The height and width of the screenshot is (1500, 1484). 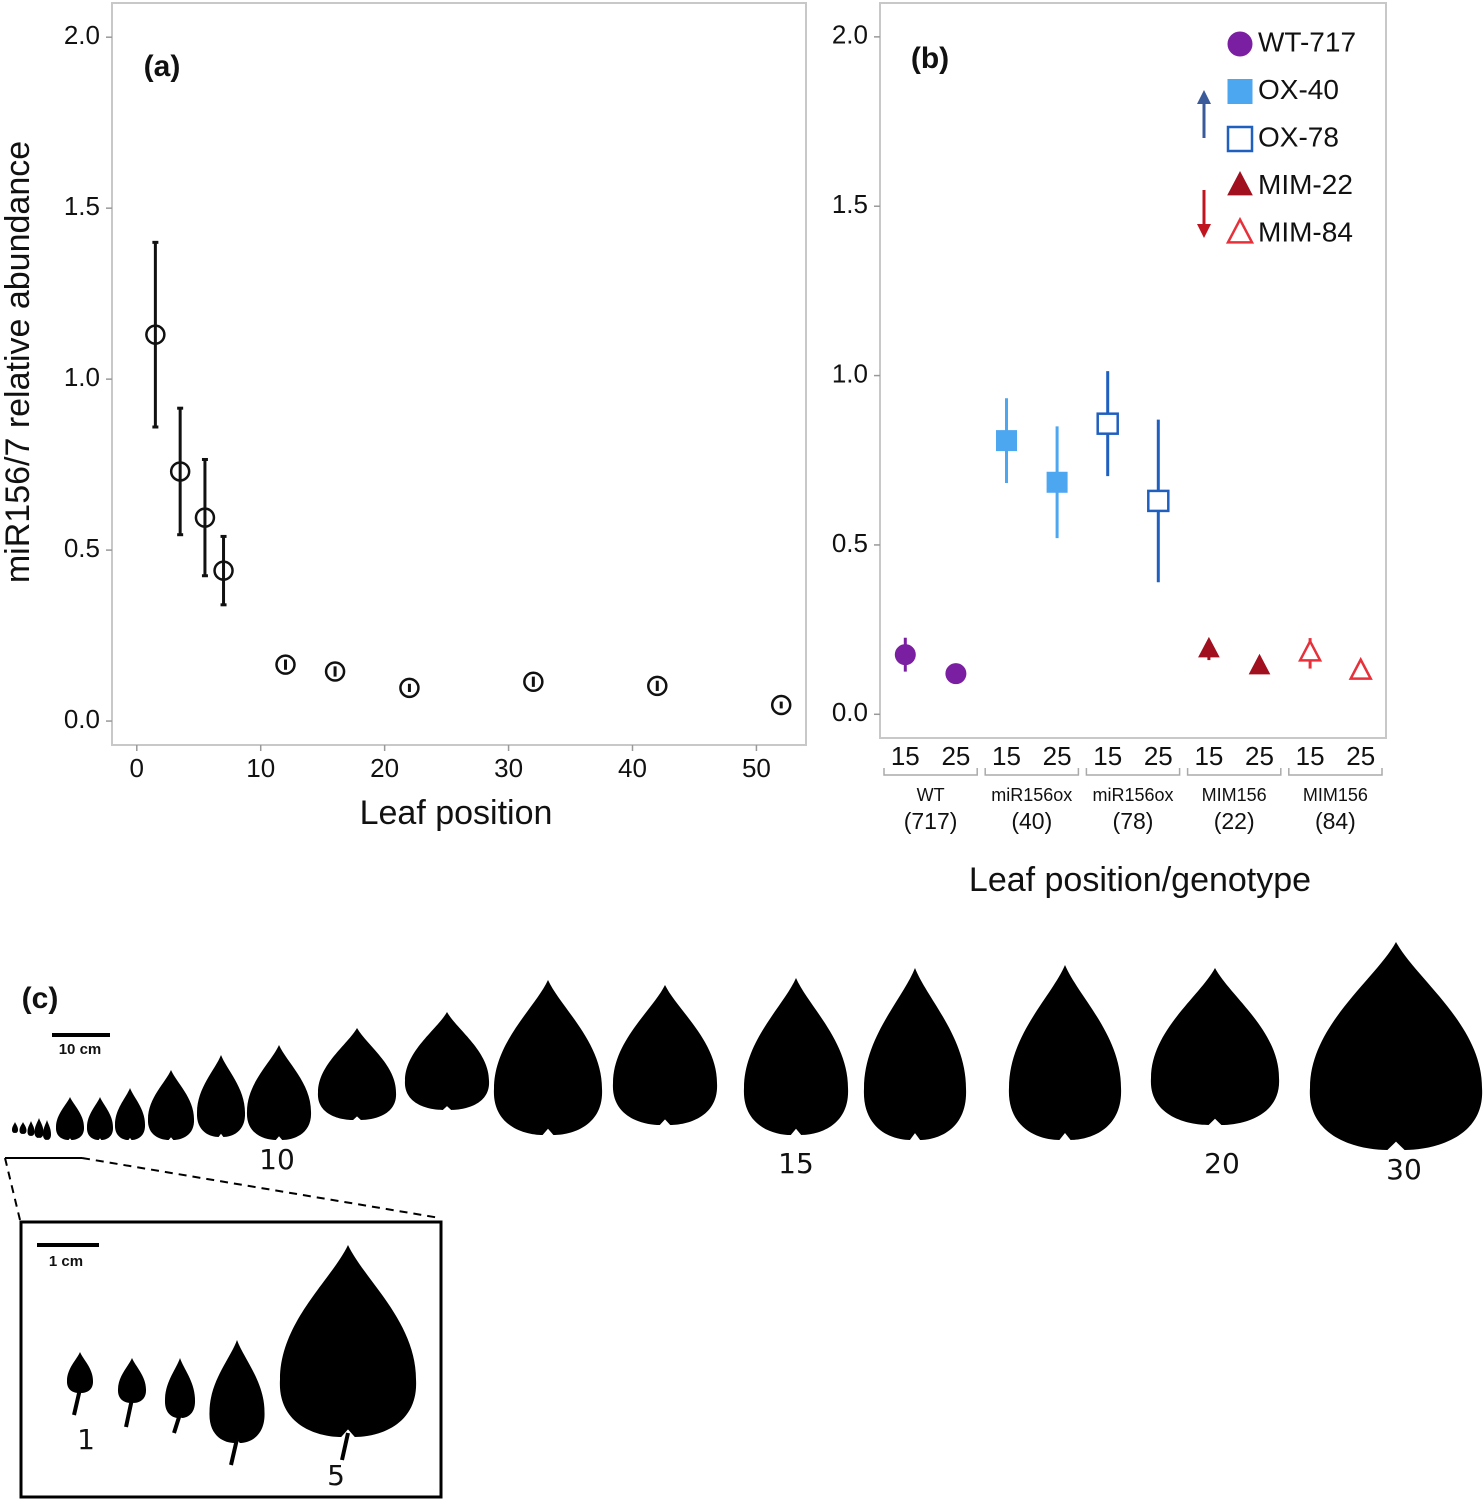 What do you see at coordinates (1298, 136) in the screenshot?
I see `legend-label: OX-78` at bounding box center [1298, 136].